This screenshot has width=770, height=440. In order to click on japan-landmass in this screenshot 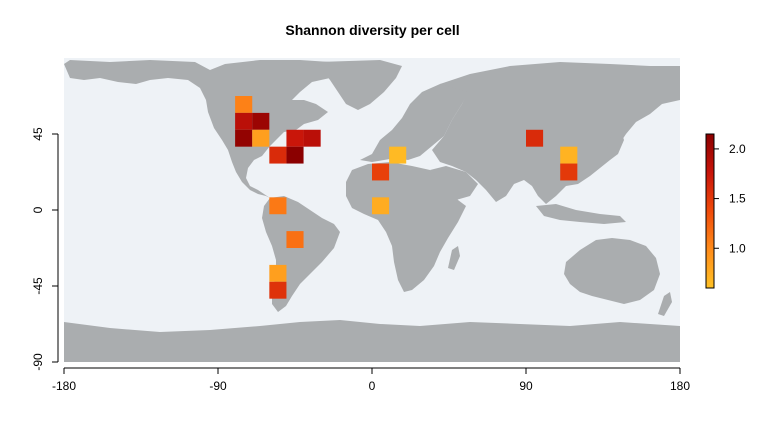, I will do `click(615, 144)`.